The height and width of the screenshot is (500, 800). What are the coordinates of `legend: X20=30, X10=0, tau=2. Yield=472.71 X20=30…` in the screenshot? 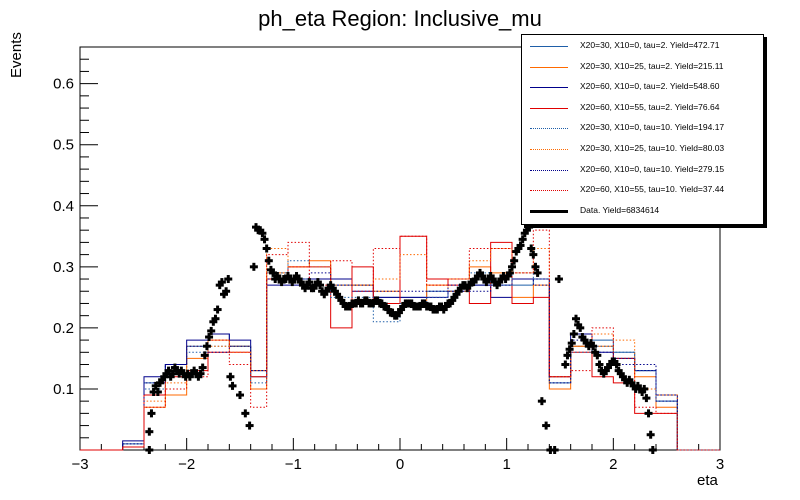 It's located at (642, 129).